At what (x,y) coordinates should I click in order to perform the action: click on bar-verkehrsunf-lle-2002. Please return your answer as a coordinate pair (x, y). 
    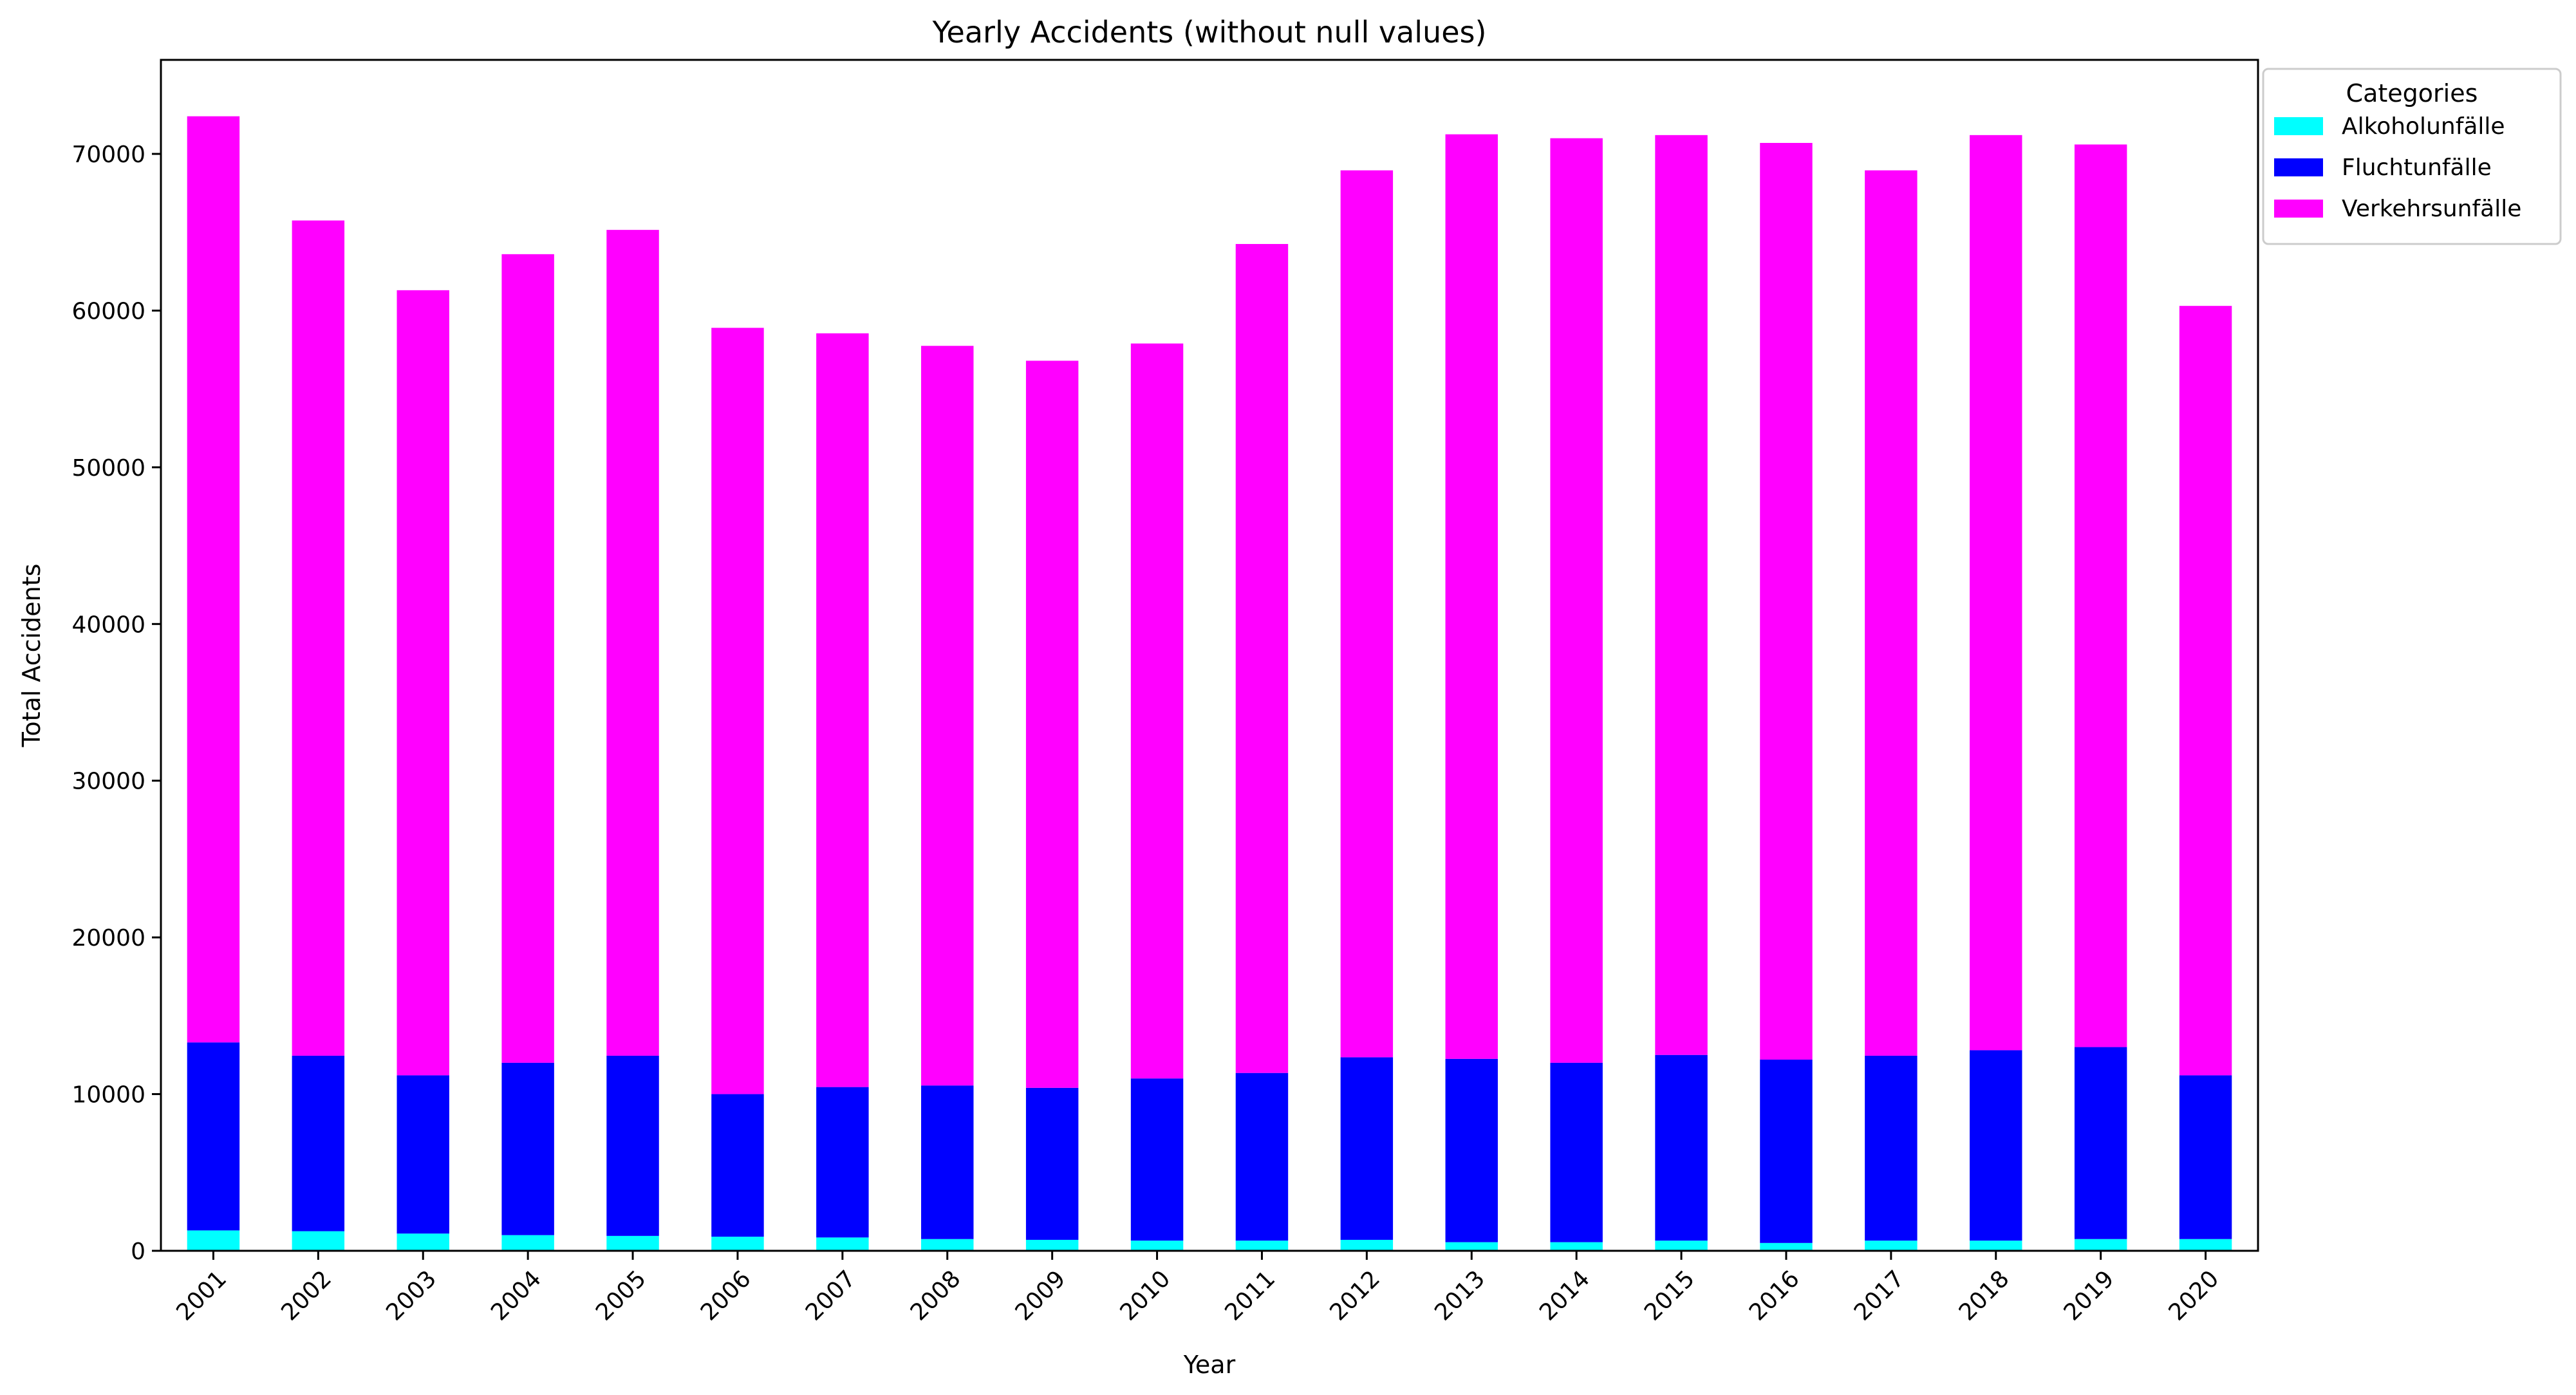
    Looking at the image, I should click on (318, 638).